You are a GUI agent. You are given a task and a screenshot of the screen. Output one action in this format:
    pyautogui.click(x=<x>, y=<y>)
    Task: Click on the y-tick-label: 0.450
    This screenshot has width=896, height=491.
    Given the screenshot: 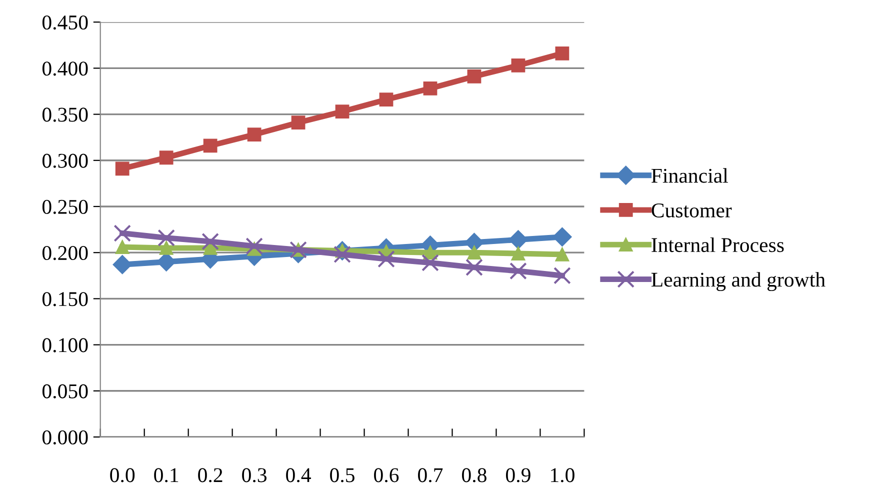 What is the action you would take?
    pyautogui.click(x=65, y=22)
    